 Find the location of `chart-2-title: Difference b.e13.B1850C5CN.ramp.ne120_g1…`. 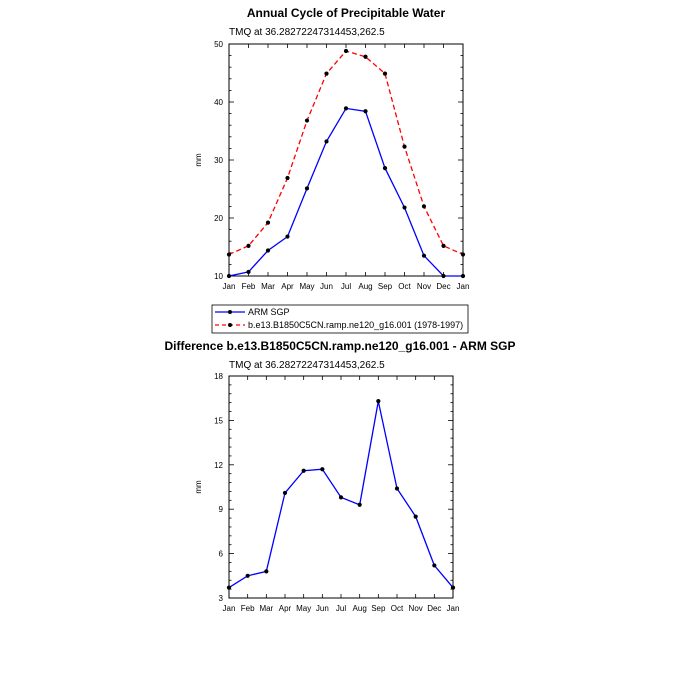

chart-2-title: Difference b.e13.B1850C5CN.ramp.ne120_g1… is located at coordinates (339, 346).